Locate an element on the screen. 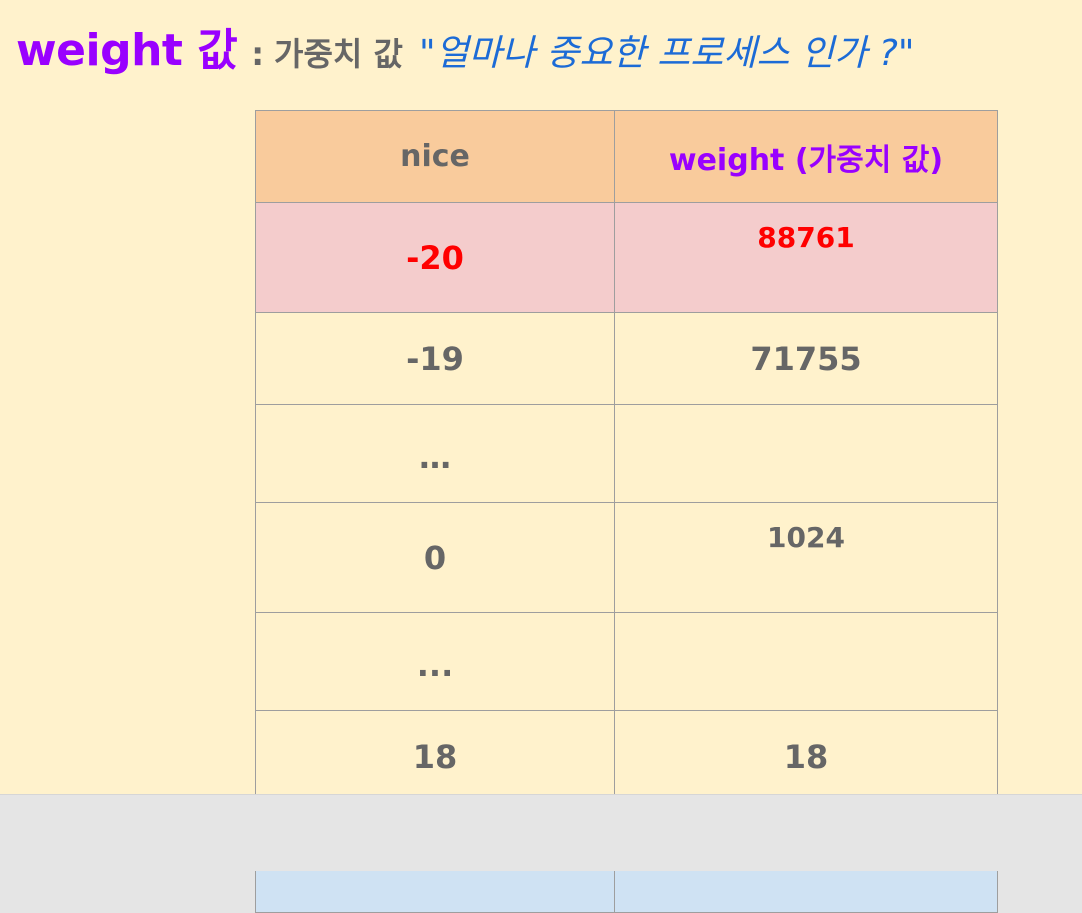  table-row: -20 88761 is located at coordinates (626, 257).